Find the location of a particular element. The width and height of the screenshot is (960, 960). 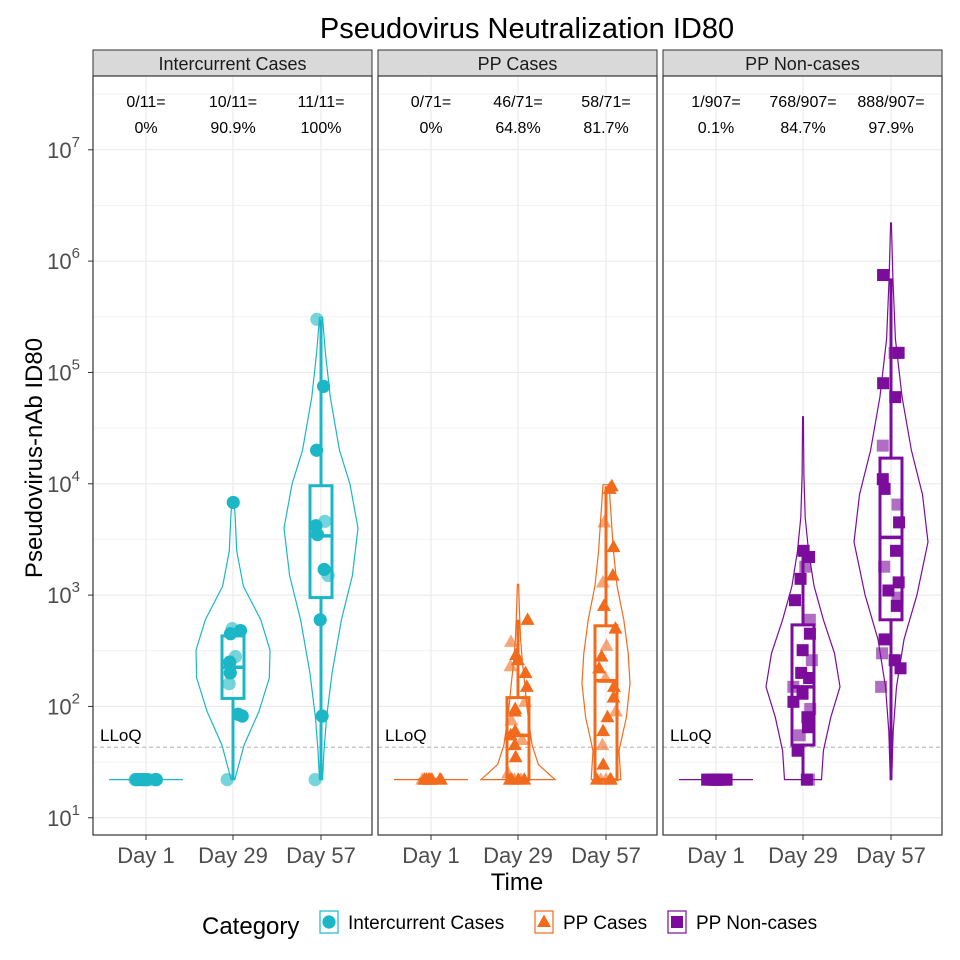

y-tick-label: 10² is located at coordinates (63, 704).